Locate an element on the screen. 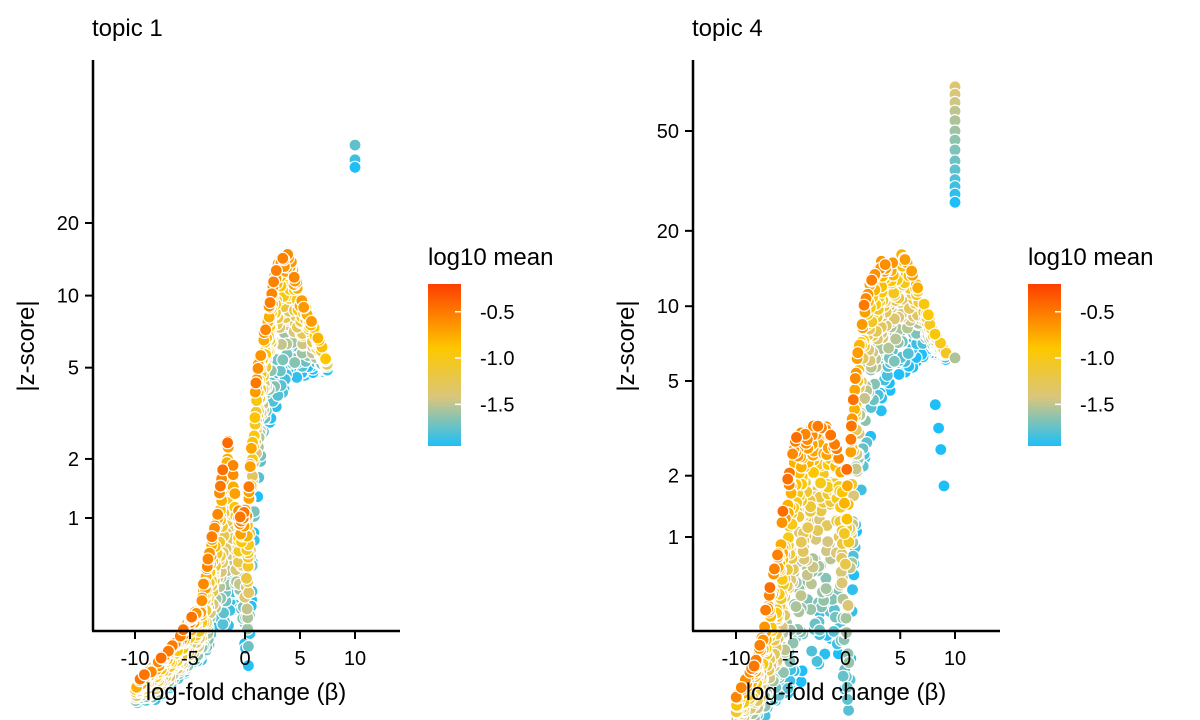 This screenshot has width=1200, height=720. x-ticks: -10 -5 0 5 10 is located at coordinates (844, 650).